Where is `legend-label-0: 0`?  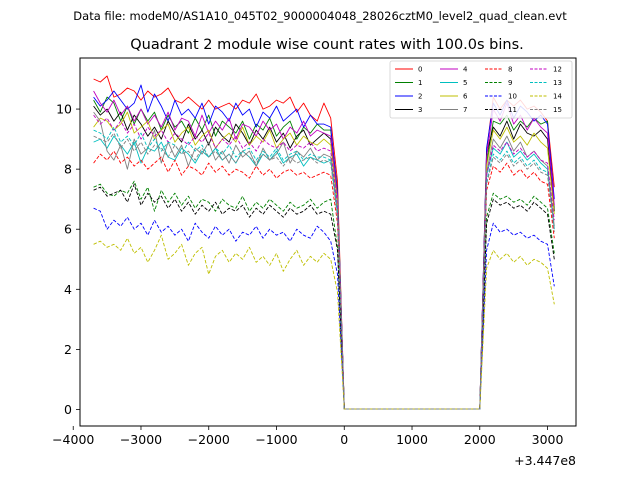
legend-label-0: 0 is located at coordinates (420, 70).